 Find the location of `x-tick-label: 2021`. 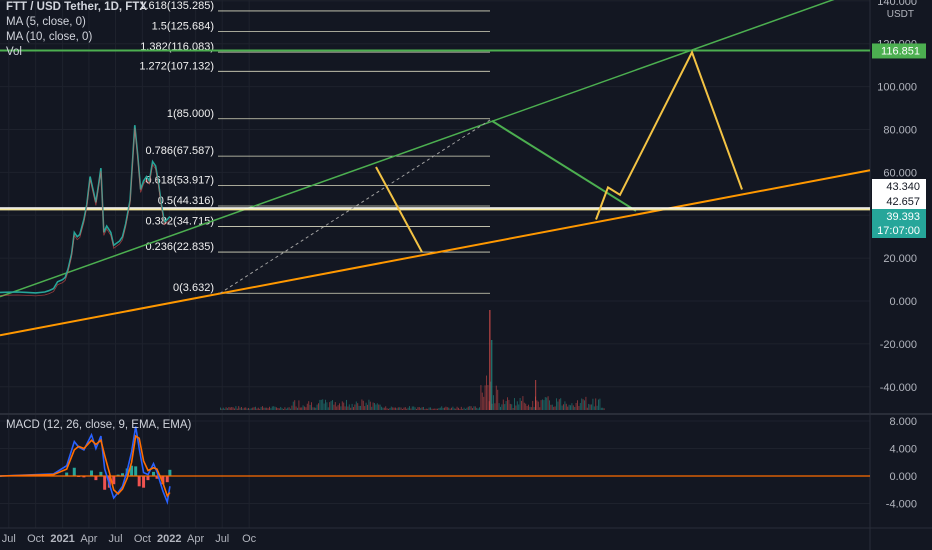

x-tick-label: 2021 is located at coordinates (62, 539).